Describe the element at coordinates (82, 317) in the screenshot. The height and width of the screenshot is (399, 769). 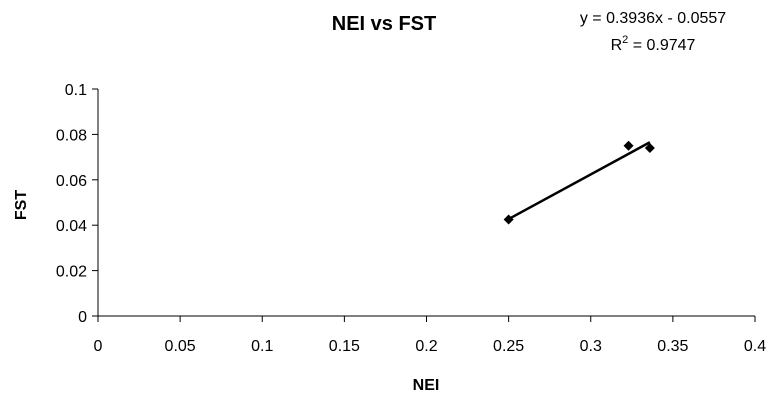
I see `y-tick-label: 0` at that location.